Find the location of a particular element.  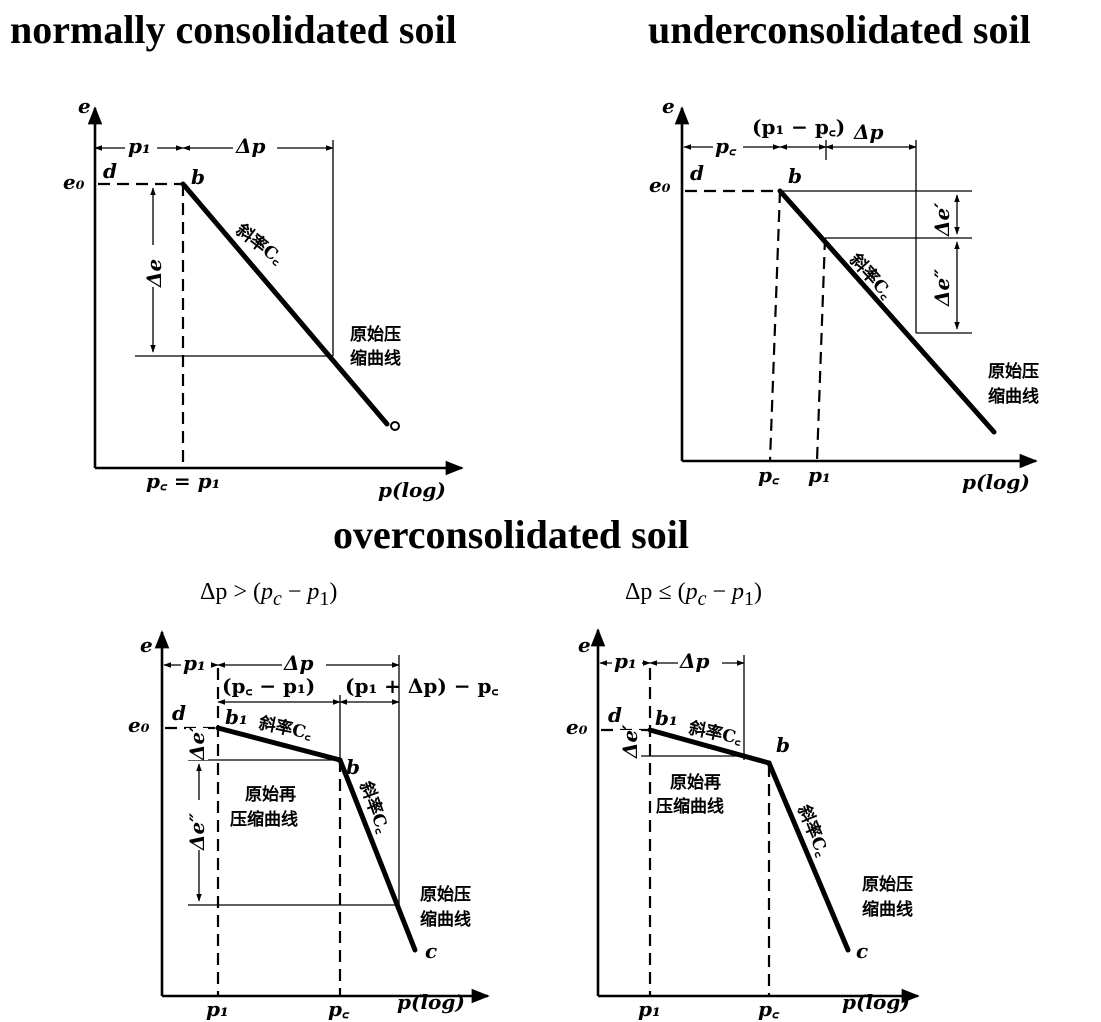

pc-minus-p1-label: (p꜀ − p₁) is located at coordinates (268, 686).